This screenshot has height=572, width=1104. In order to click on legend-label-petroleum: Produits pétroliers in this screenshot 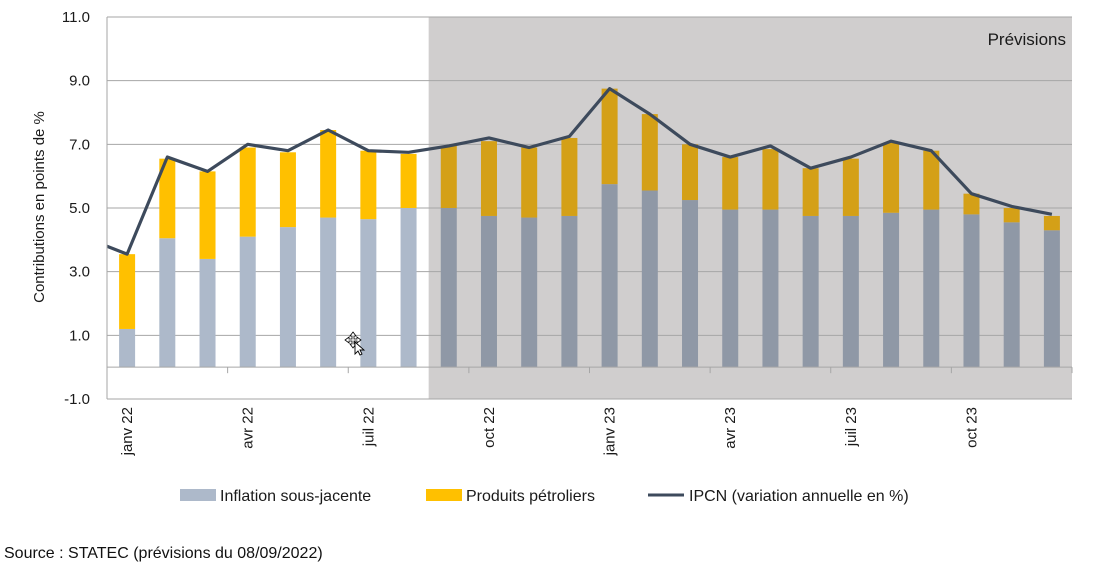, I will do `click(530, 496)`.